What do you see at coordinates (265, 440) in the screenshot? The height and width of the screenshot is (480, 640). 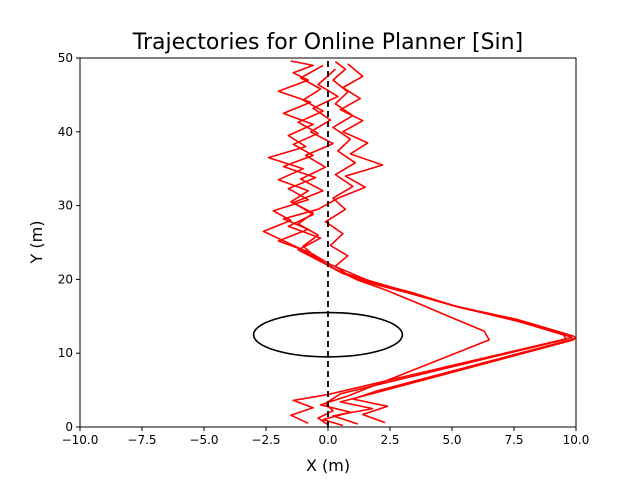 I see `x-tick-label: −2.5` at bounding box center [265, 440].